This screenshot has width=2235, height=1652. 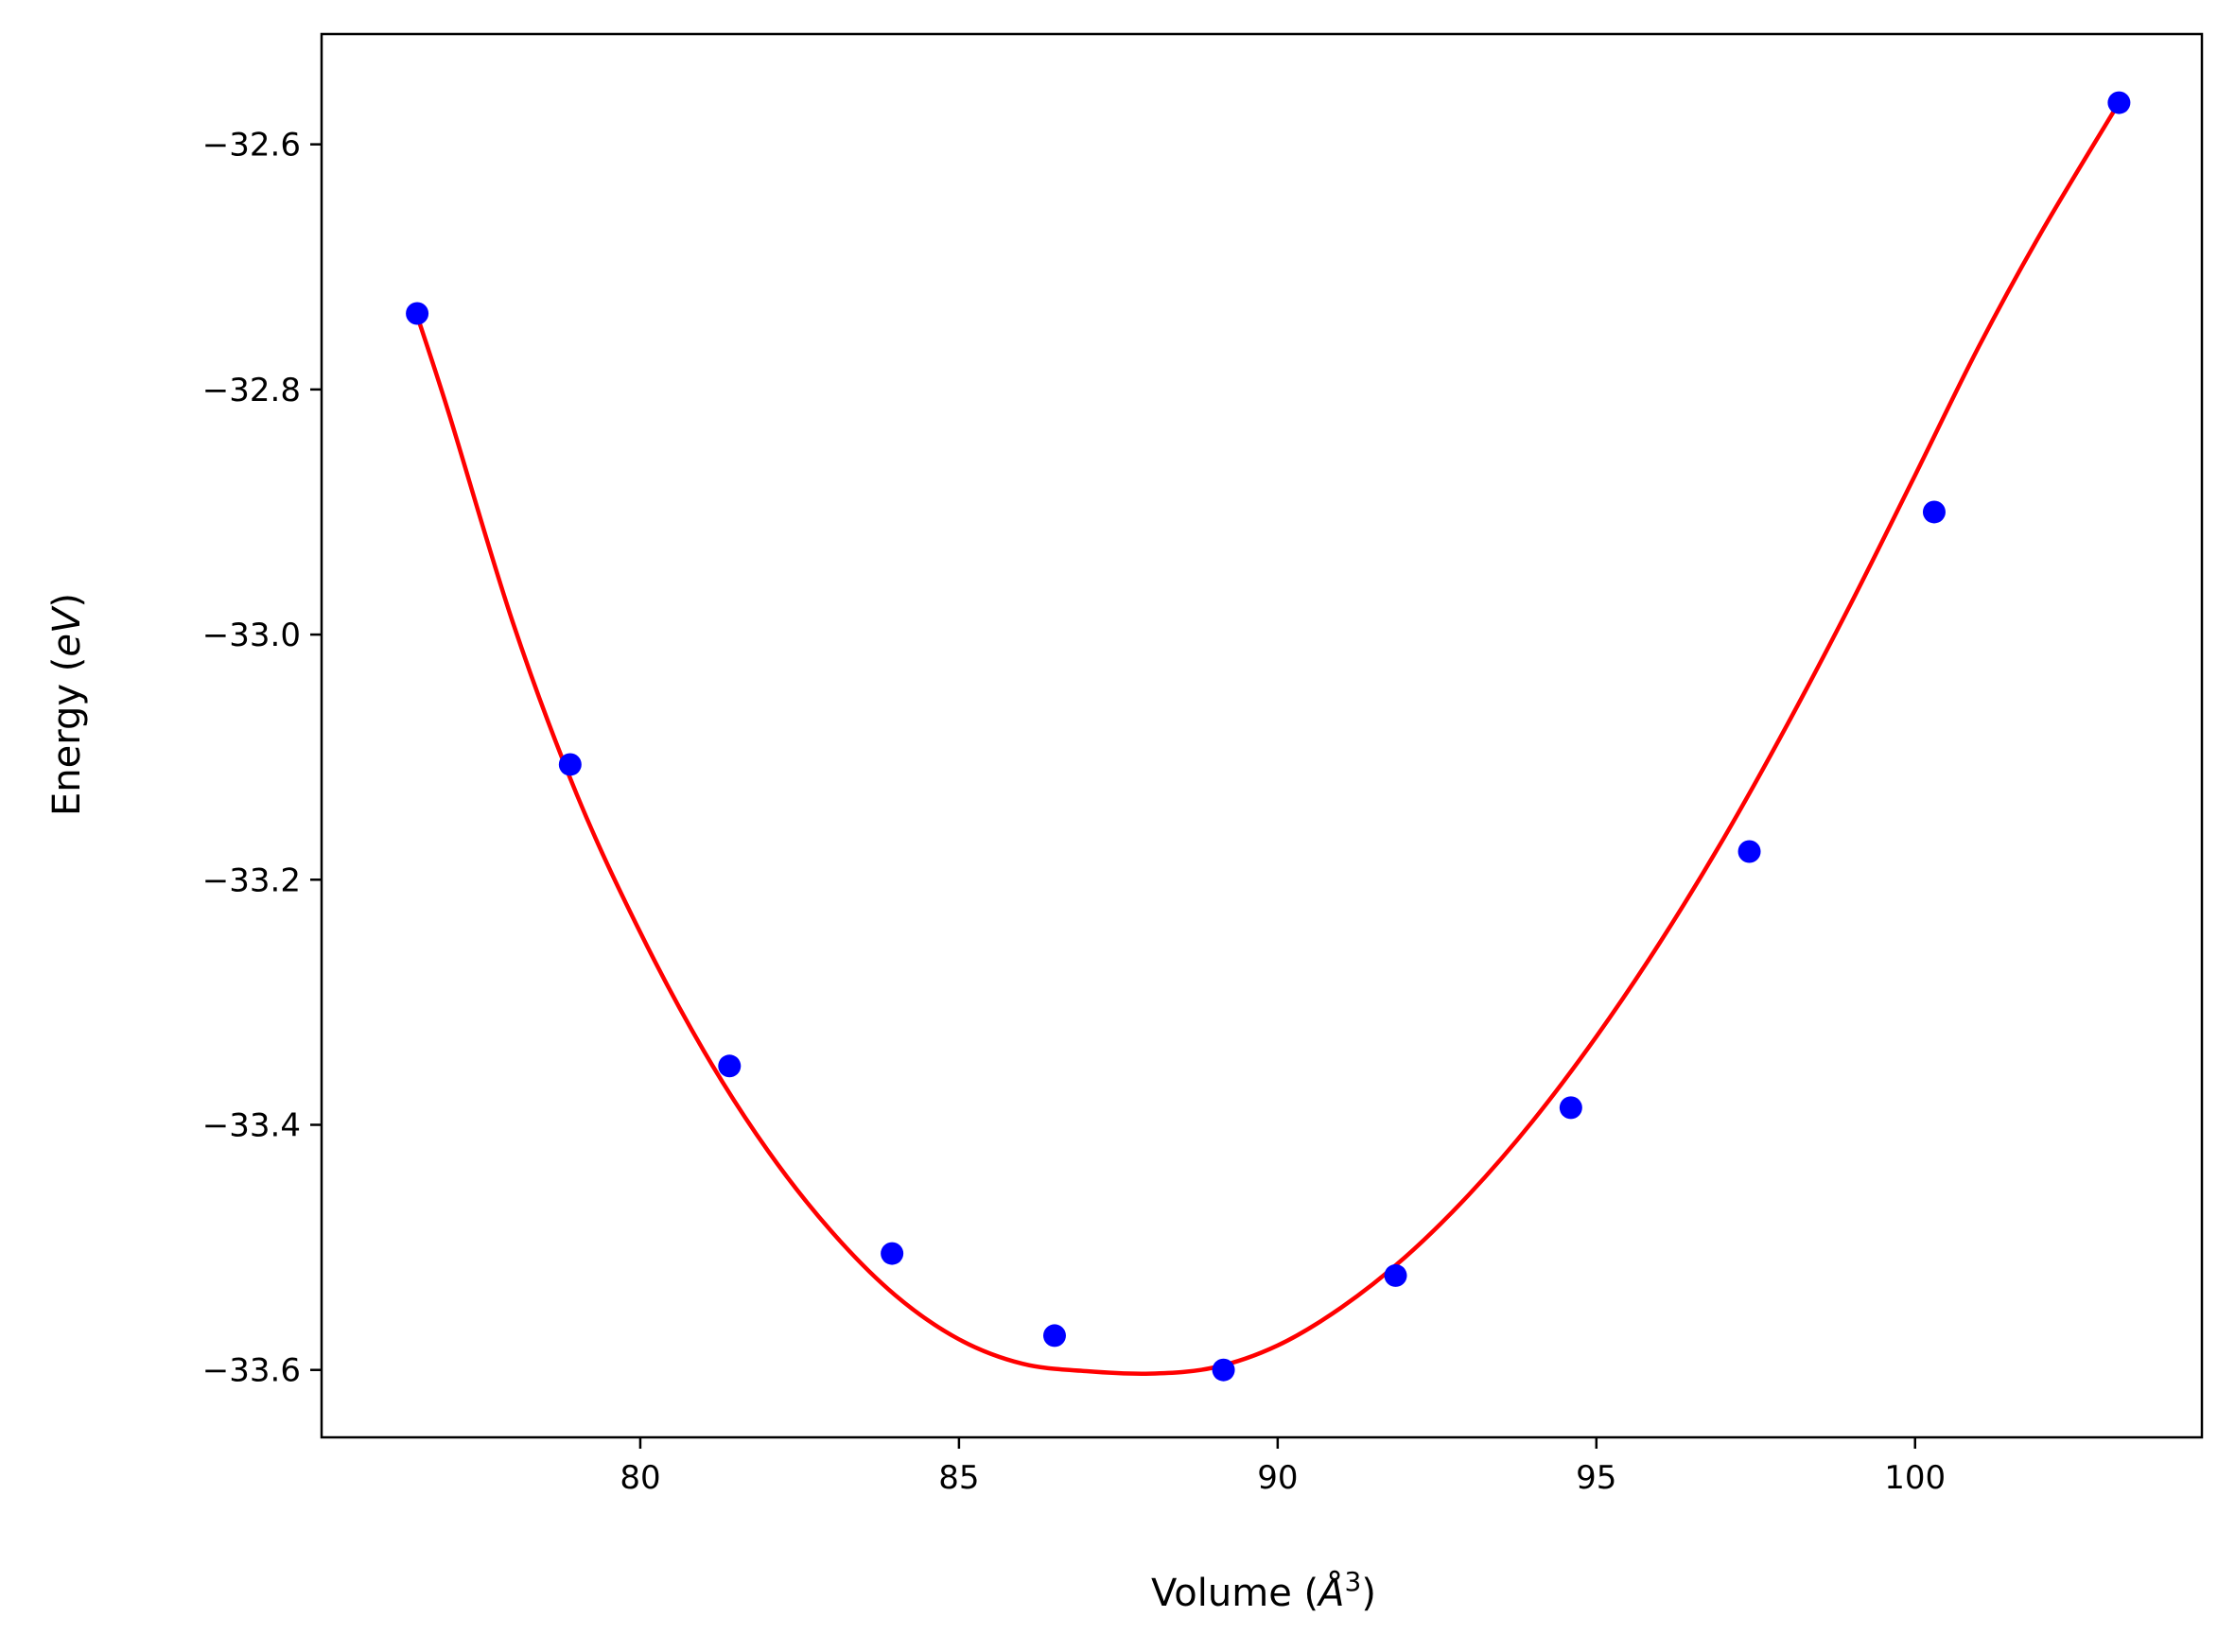 I want to click on x-axis-title: Volume (Å3), so click(x=1263, y=1591).